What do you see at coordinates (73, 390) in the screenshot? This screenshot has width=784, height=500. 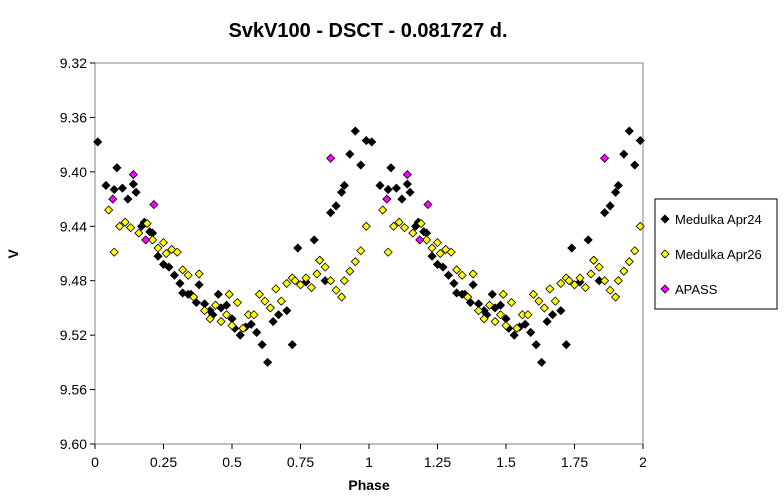 I see `y-tick-label: 9.56` at bounding box center [73, 390].